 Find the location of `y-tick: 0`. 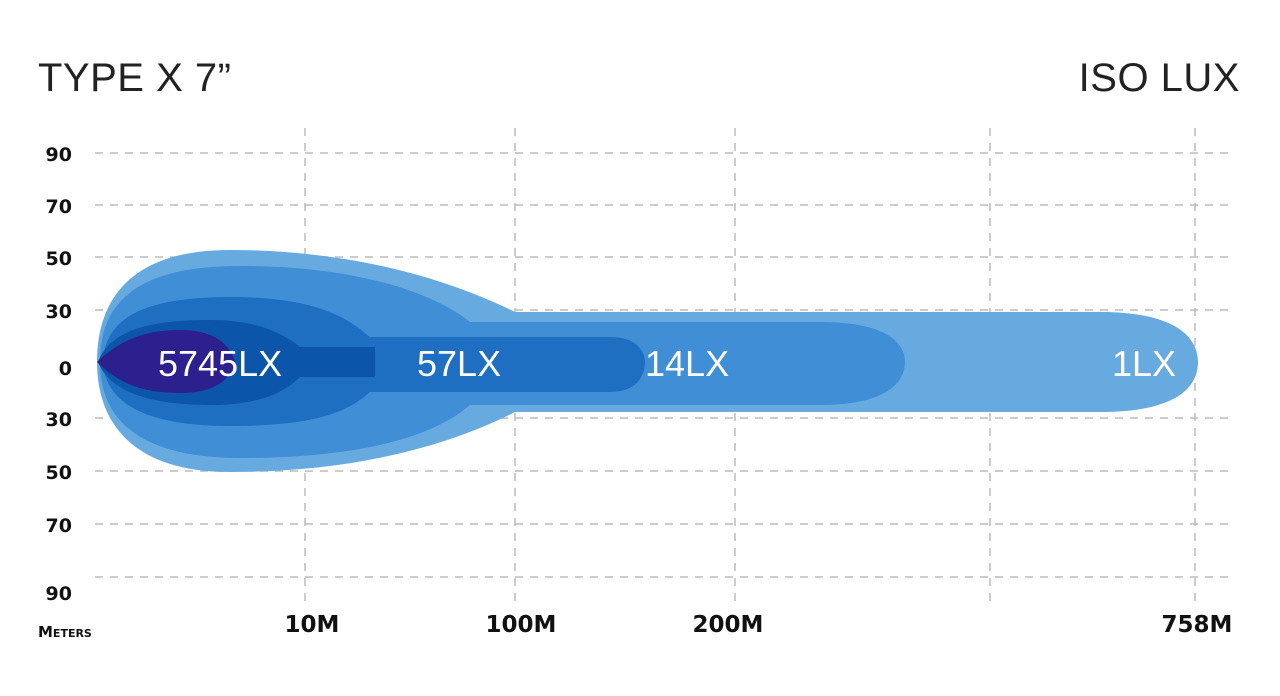

y-tick: 0 is located at coordinates (65, 369).